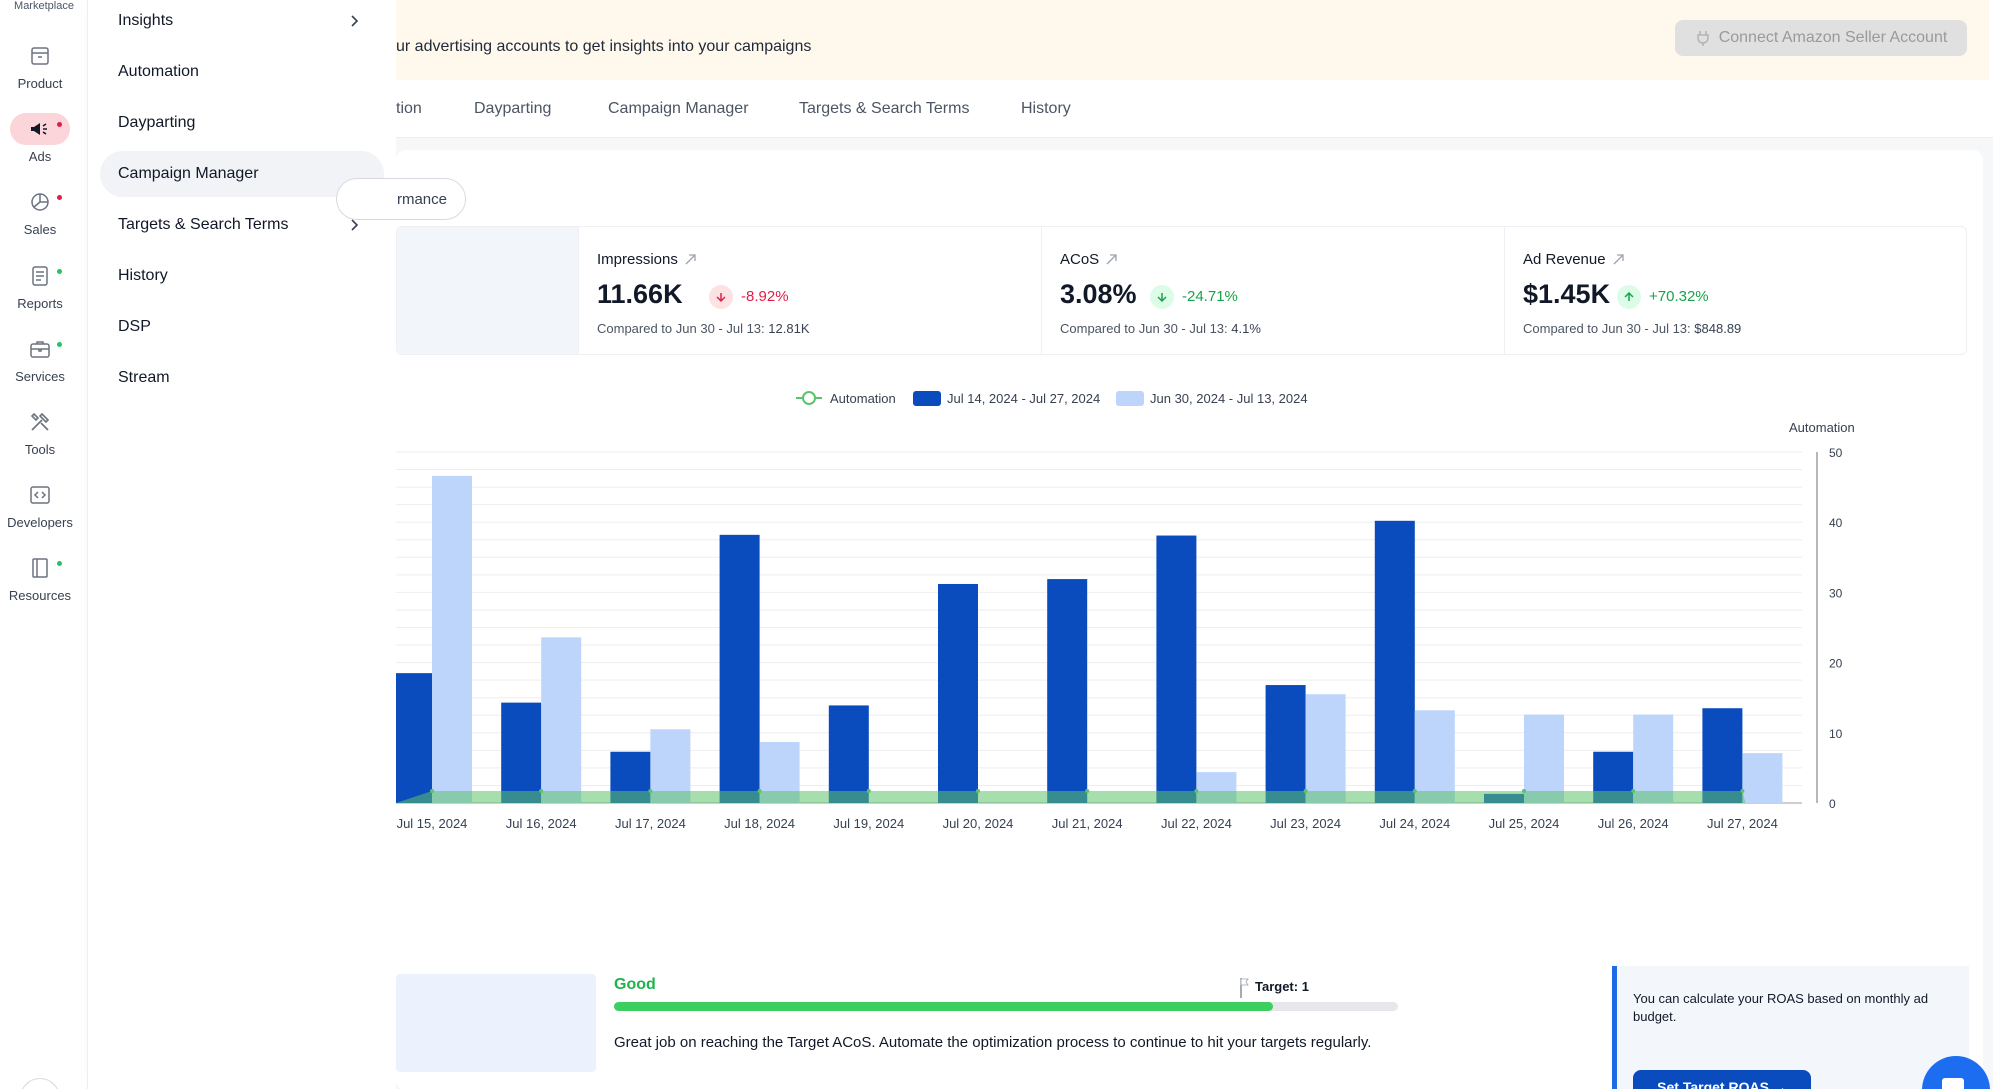 Image resolution: width=1999 pixels, height=1089 pixels. What do you see at coordinates (1832, 804) in the screenshot?
I see `y-tick-label: 0` at bounding box center [1832, 804].